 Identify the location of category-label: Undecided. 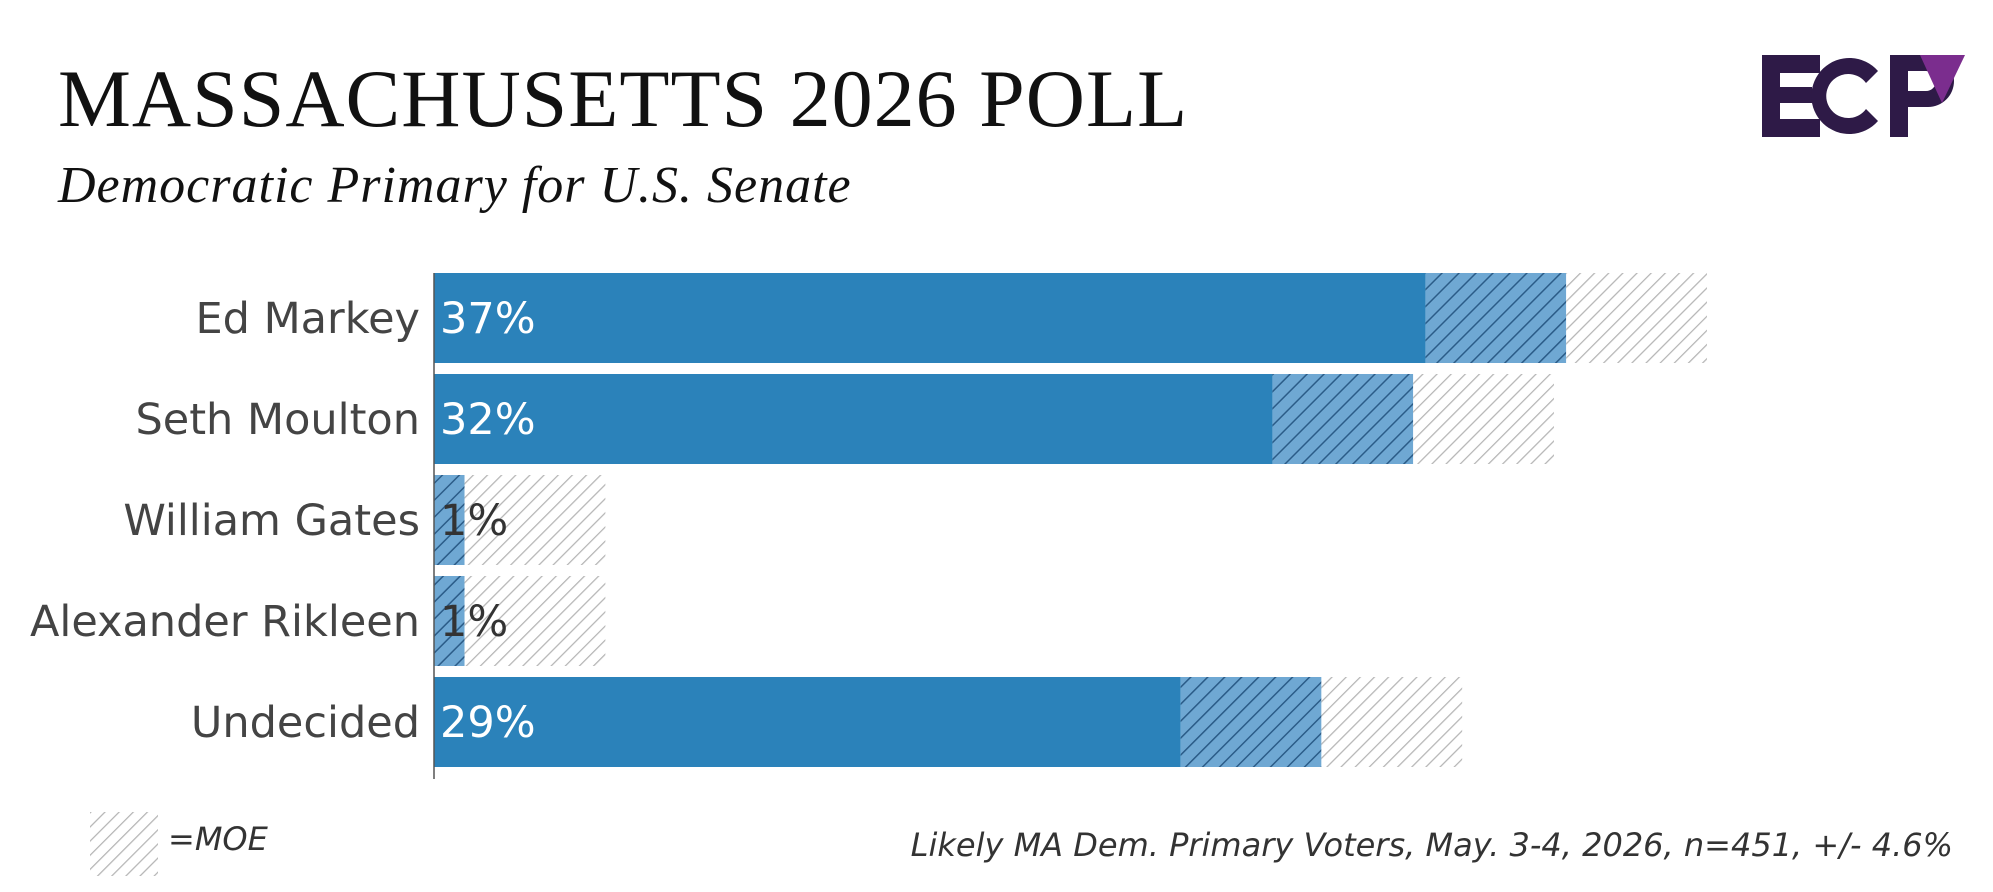
(305, 723).